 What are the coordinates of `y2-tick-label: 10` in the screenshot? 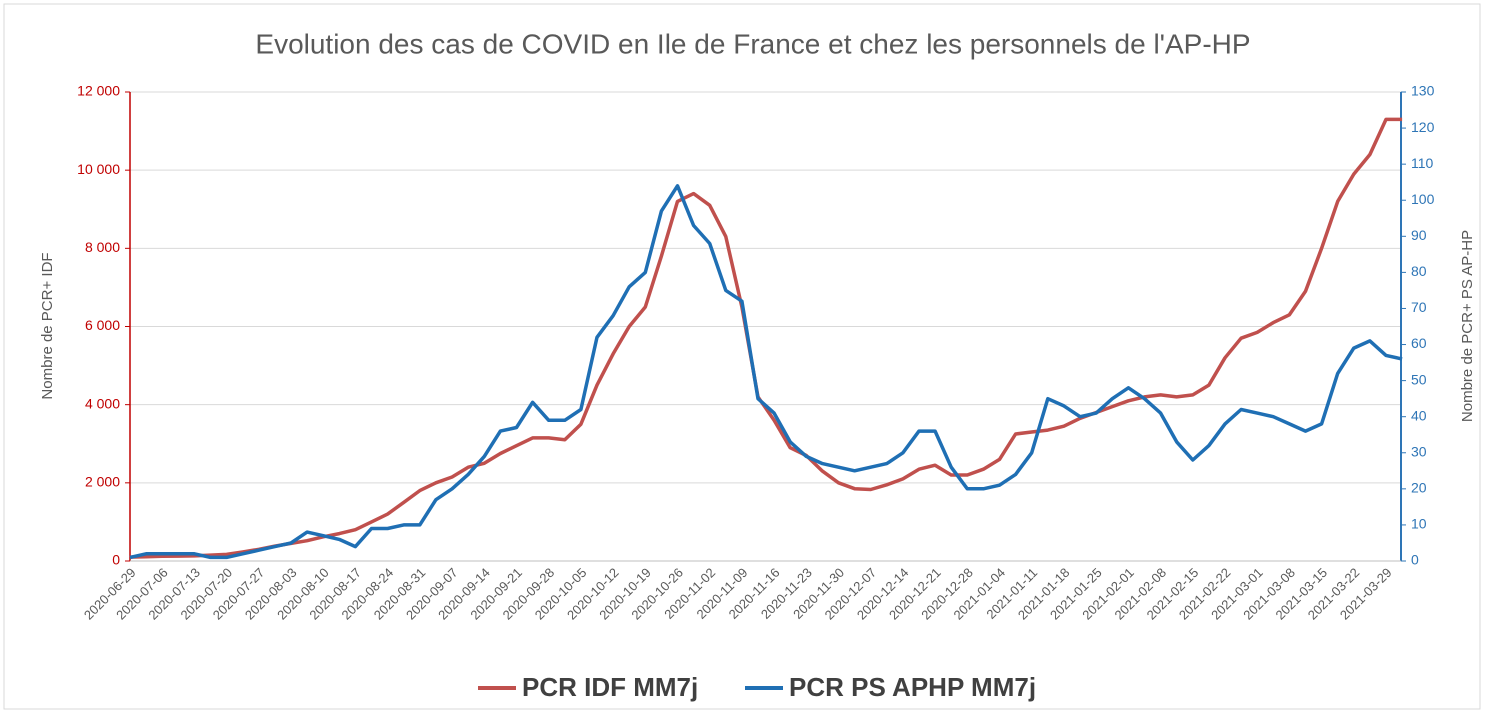 It's located at (1419, 524).